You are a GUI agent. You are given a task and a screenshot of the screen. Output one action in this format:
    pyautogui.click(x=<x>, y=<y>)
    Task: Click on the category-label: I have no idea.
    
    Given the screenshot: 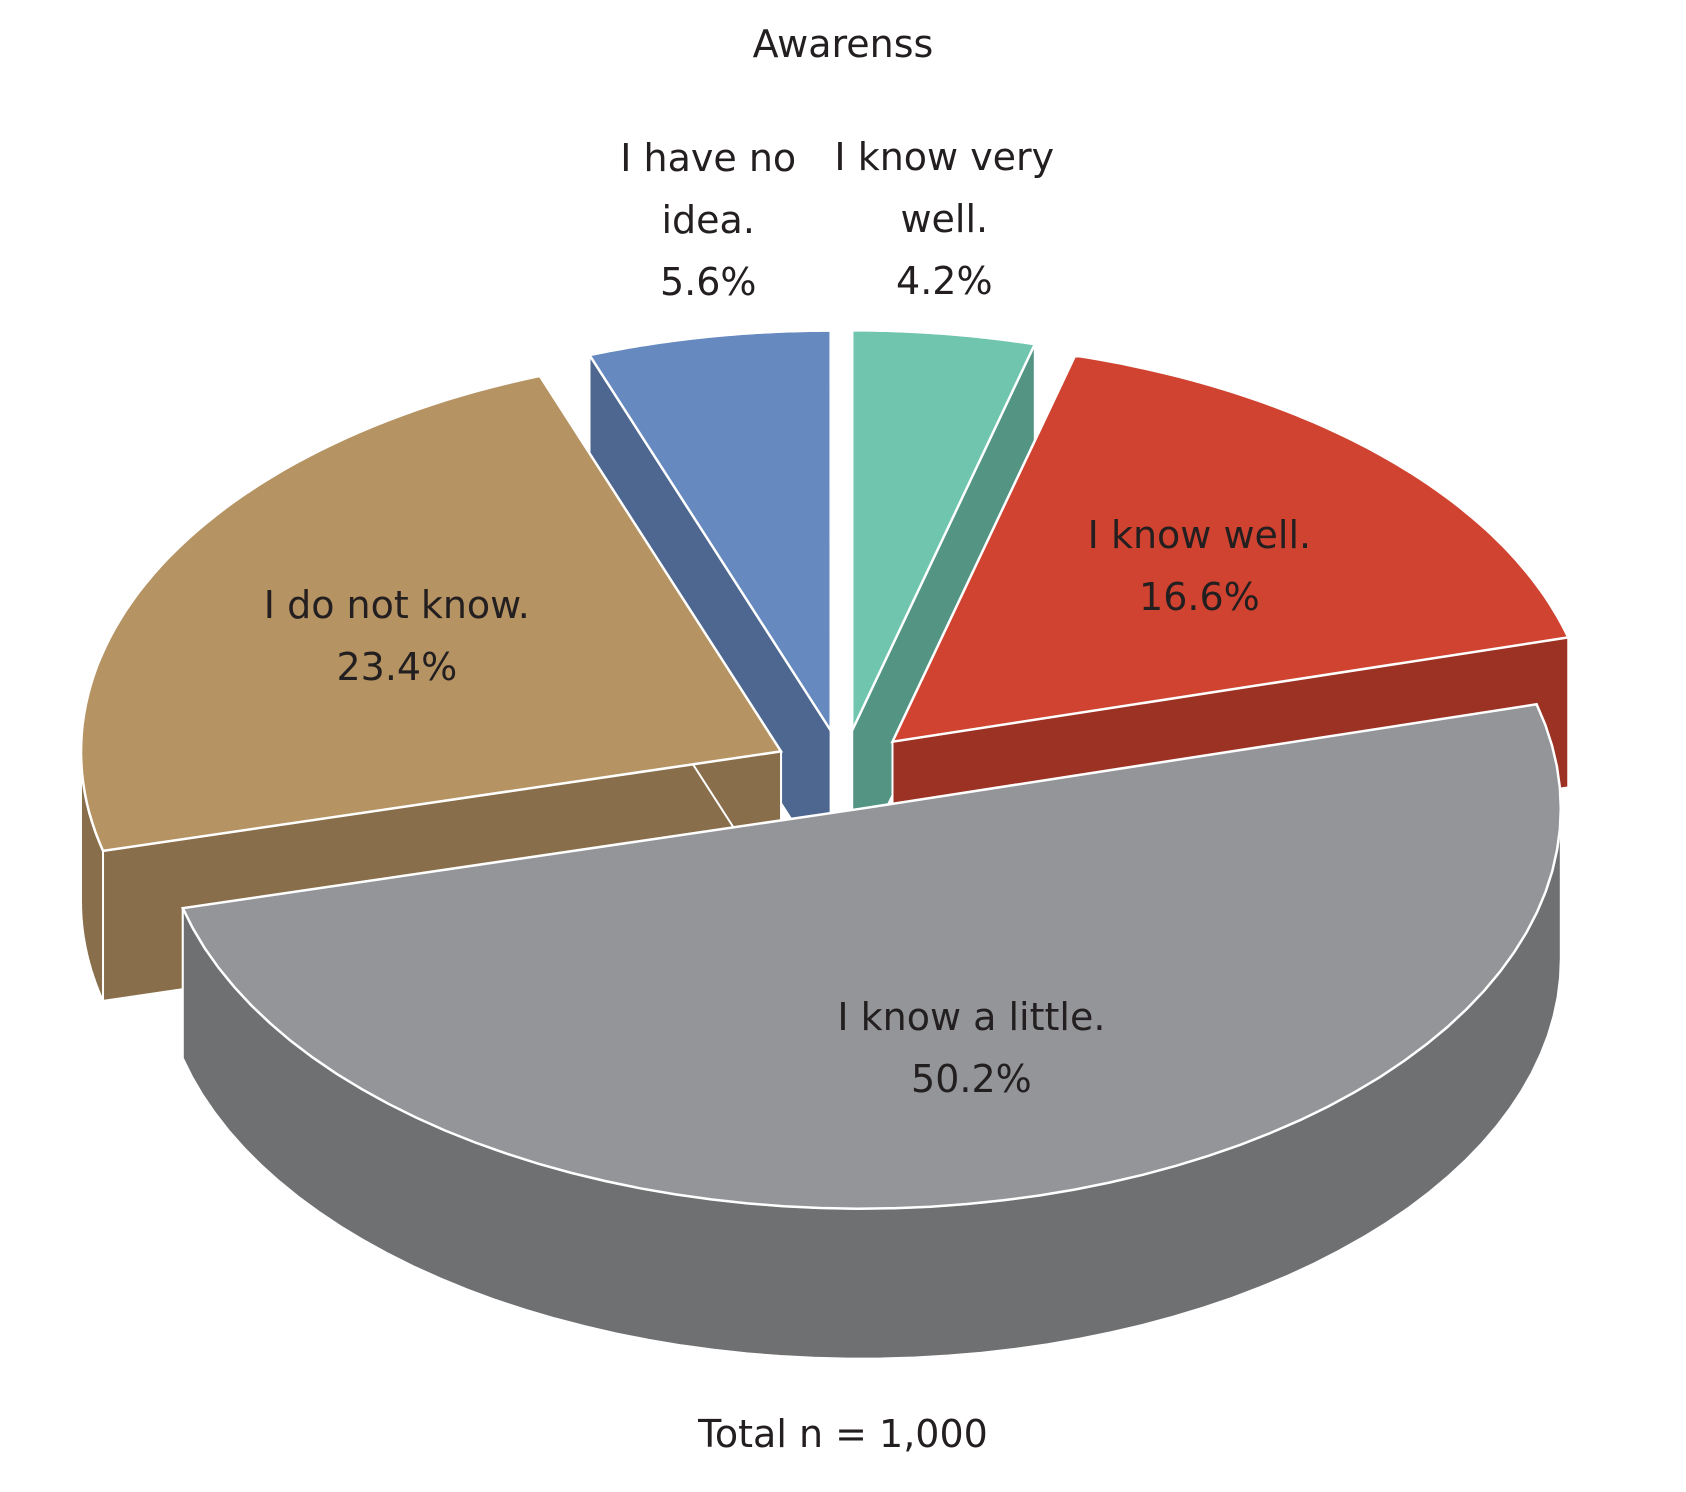 What is the action you would take?
    pyautogui.click(x=708, y=188)
    